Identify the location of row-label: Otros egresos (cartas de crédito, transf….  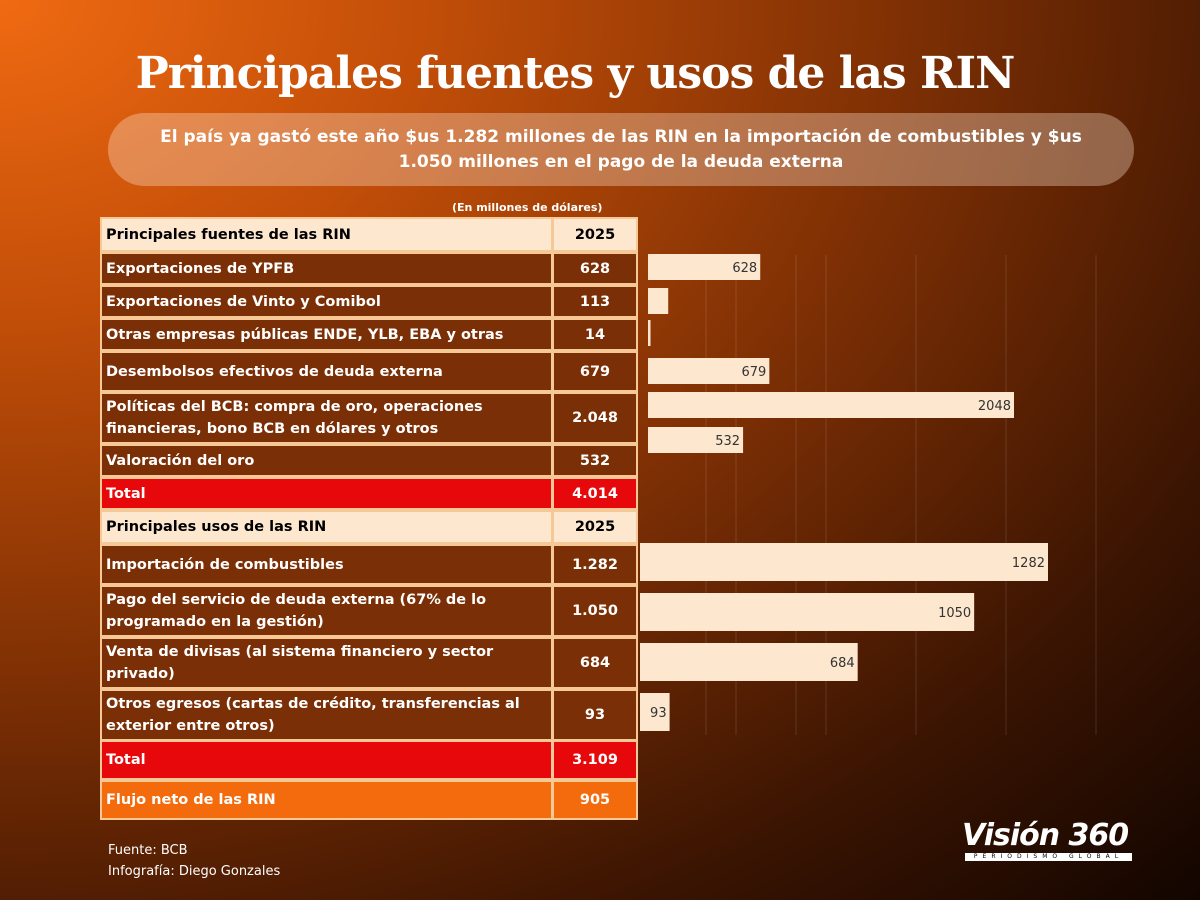
(328, 715).